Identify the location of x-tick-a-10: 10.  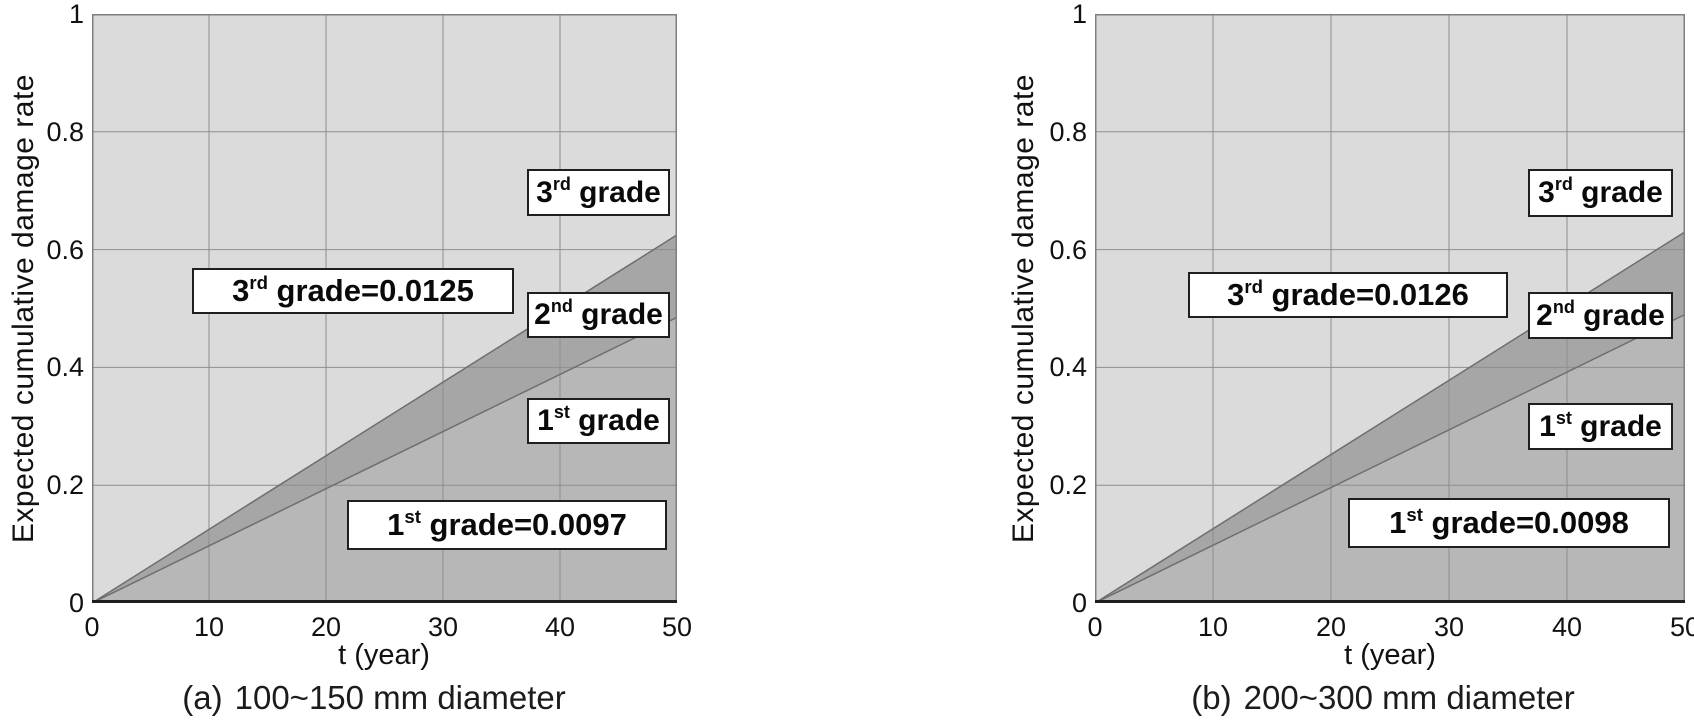
(209, 627).